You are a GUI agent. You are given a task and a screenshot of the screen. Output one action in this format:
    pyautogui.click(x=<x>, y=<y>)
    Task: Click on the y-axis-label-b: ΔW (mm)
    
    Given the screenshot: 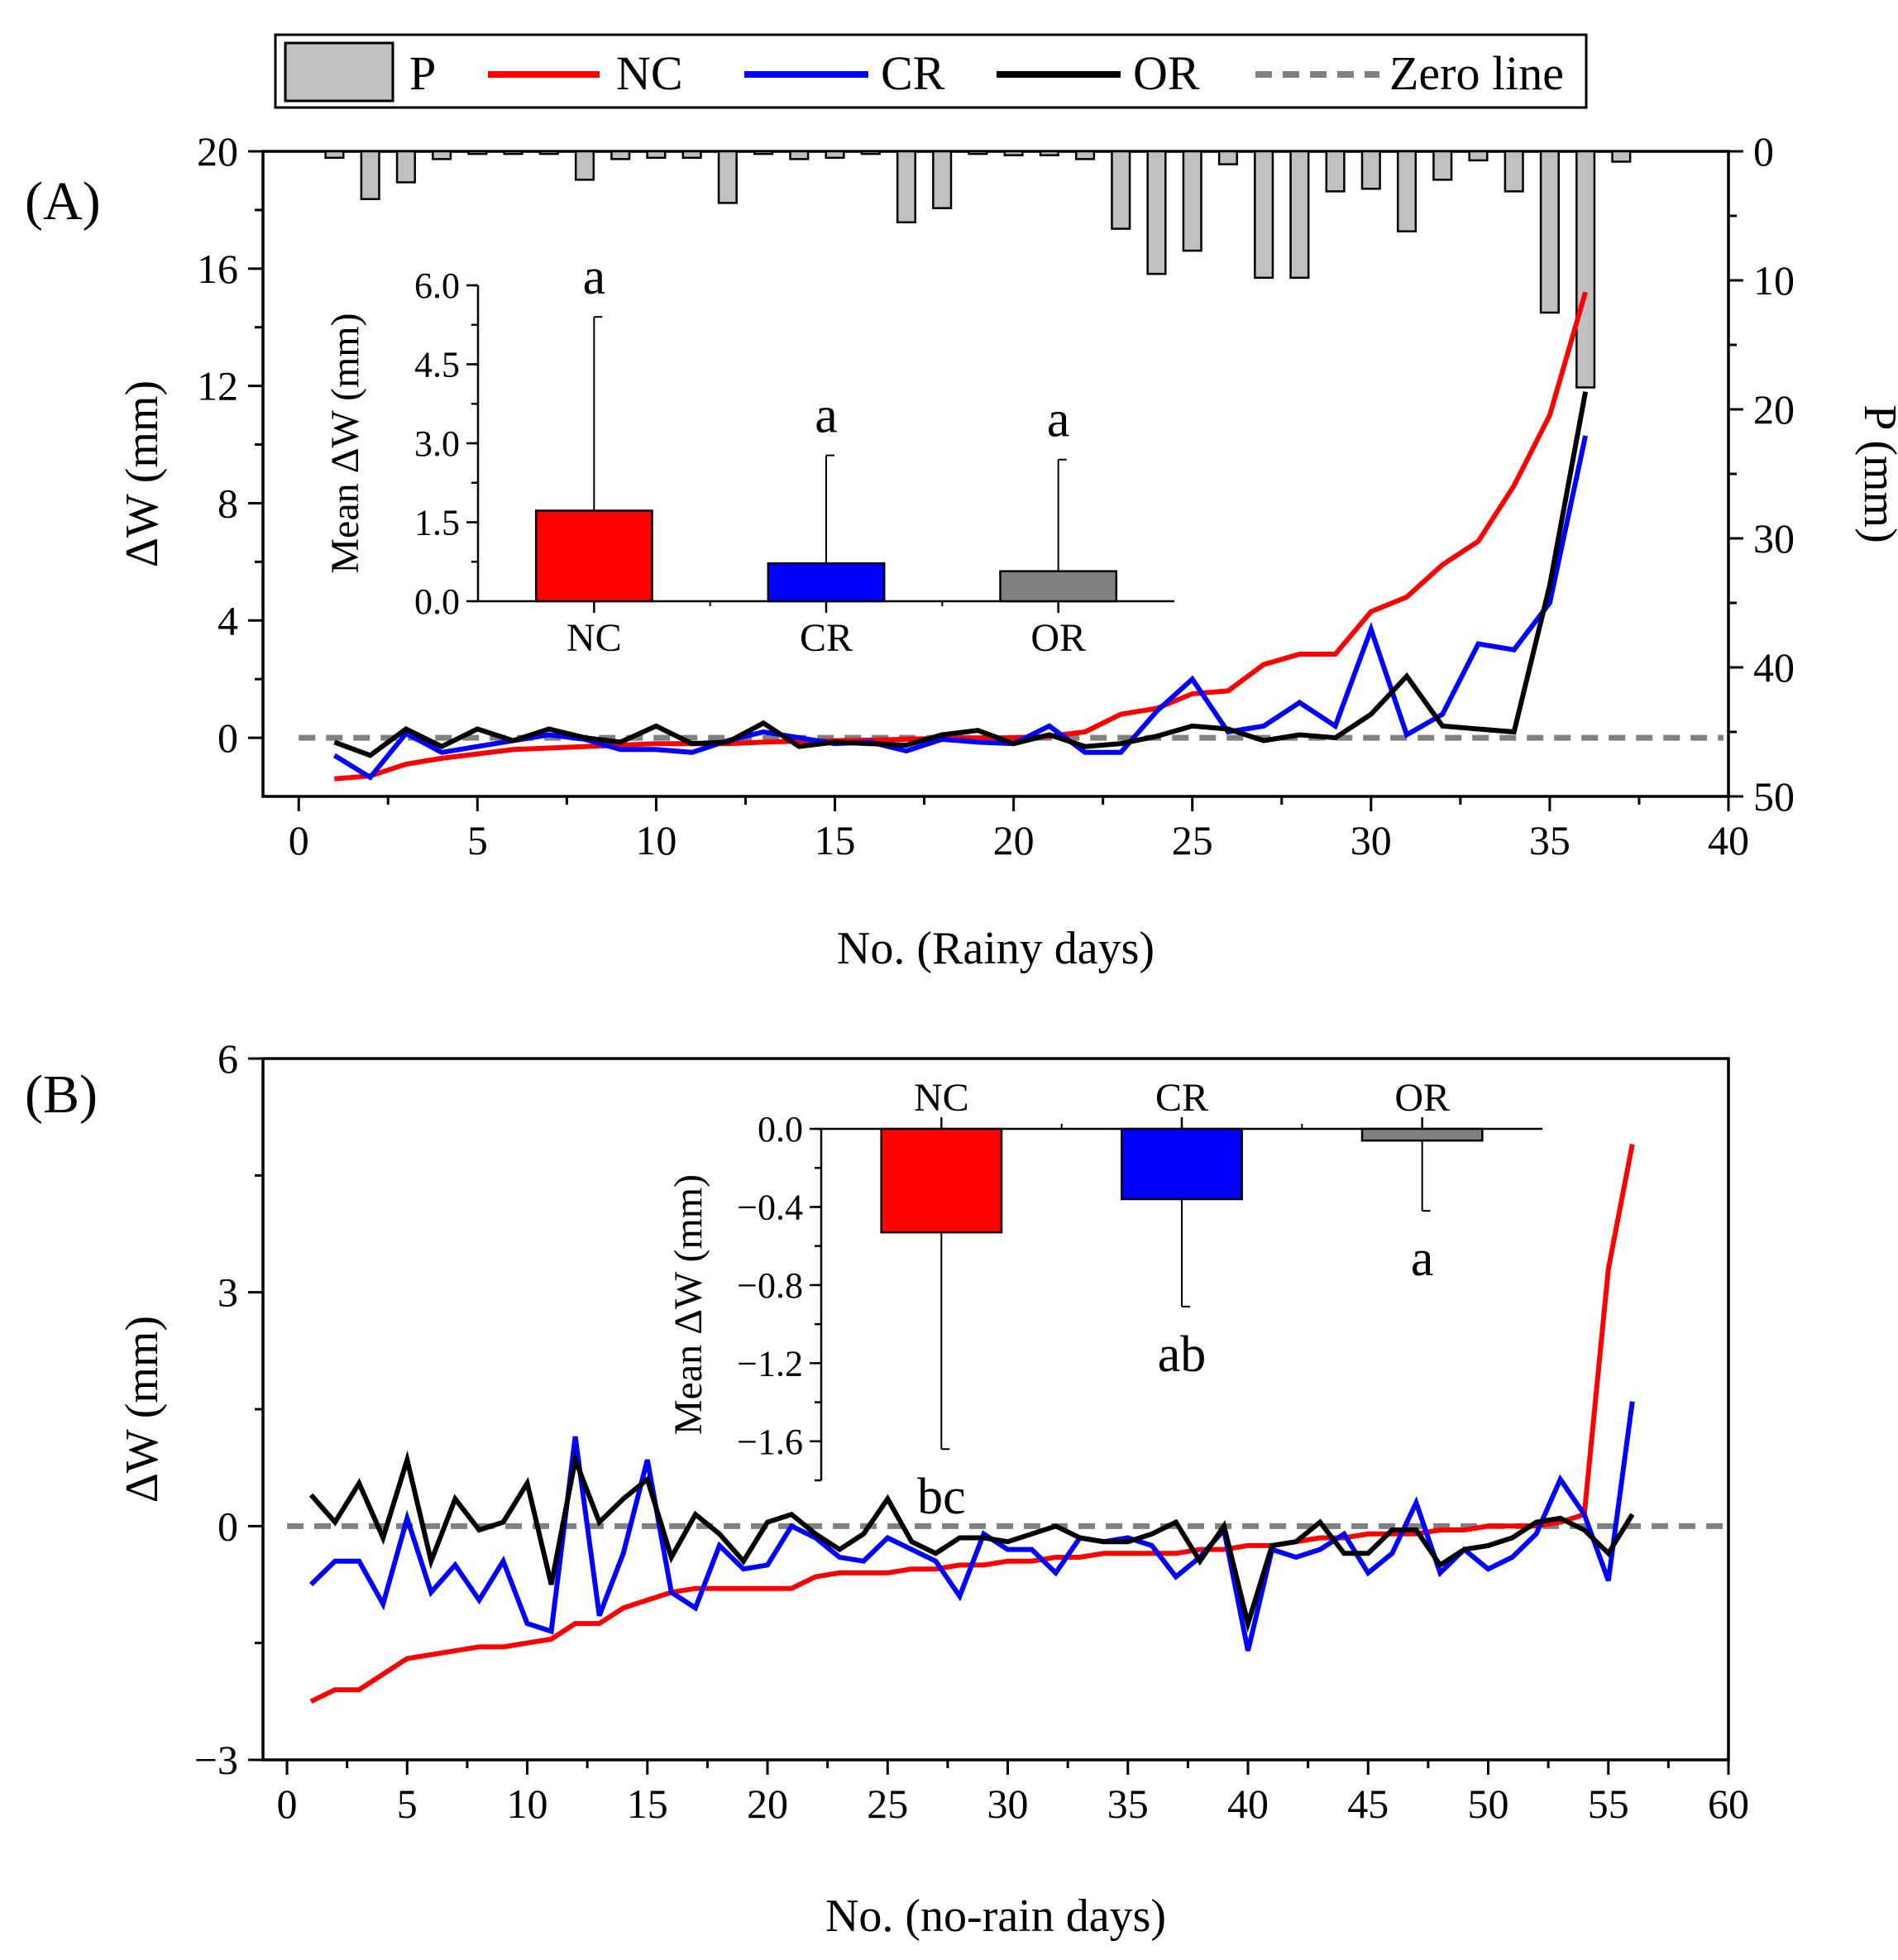 What is the action you would take?
    pyautogui.click(x=142, y=1409)
    